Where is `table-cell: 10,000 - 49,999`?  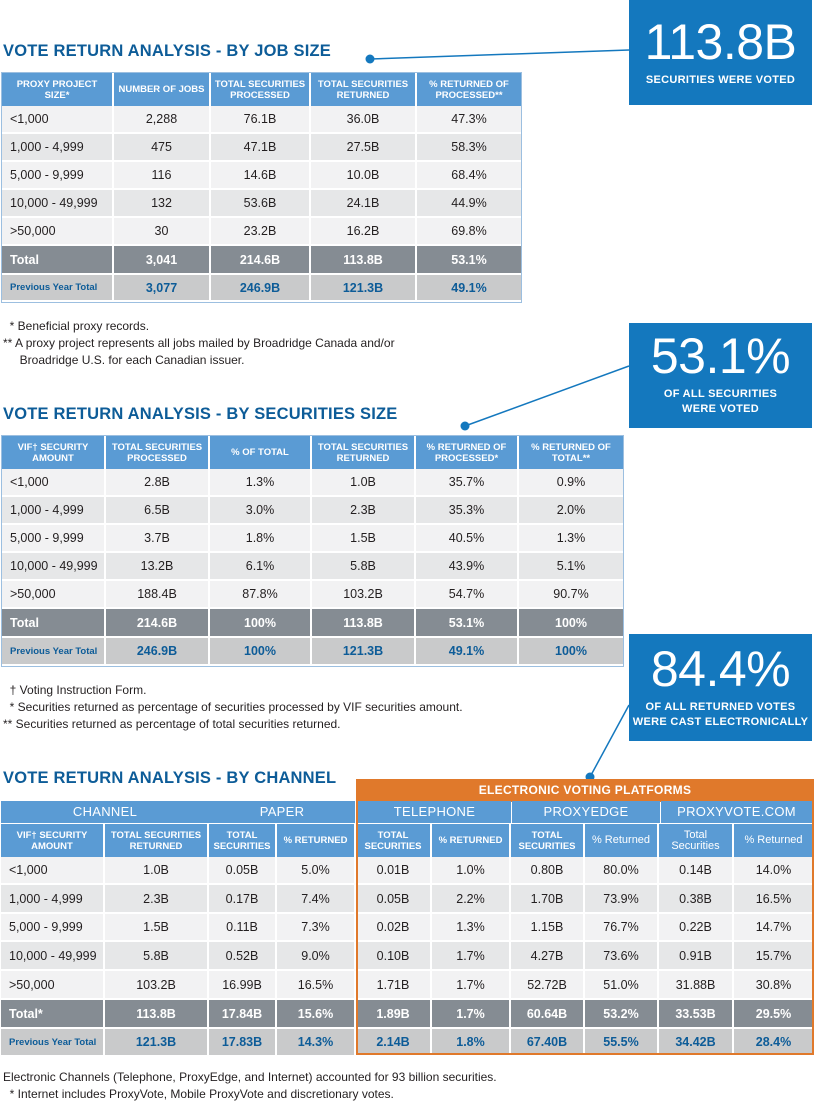
table-cell: 10,000 - 49,999 is located at coordinates (58, 204).